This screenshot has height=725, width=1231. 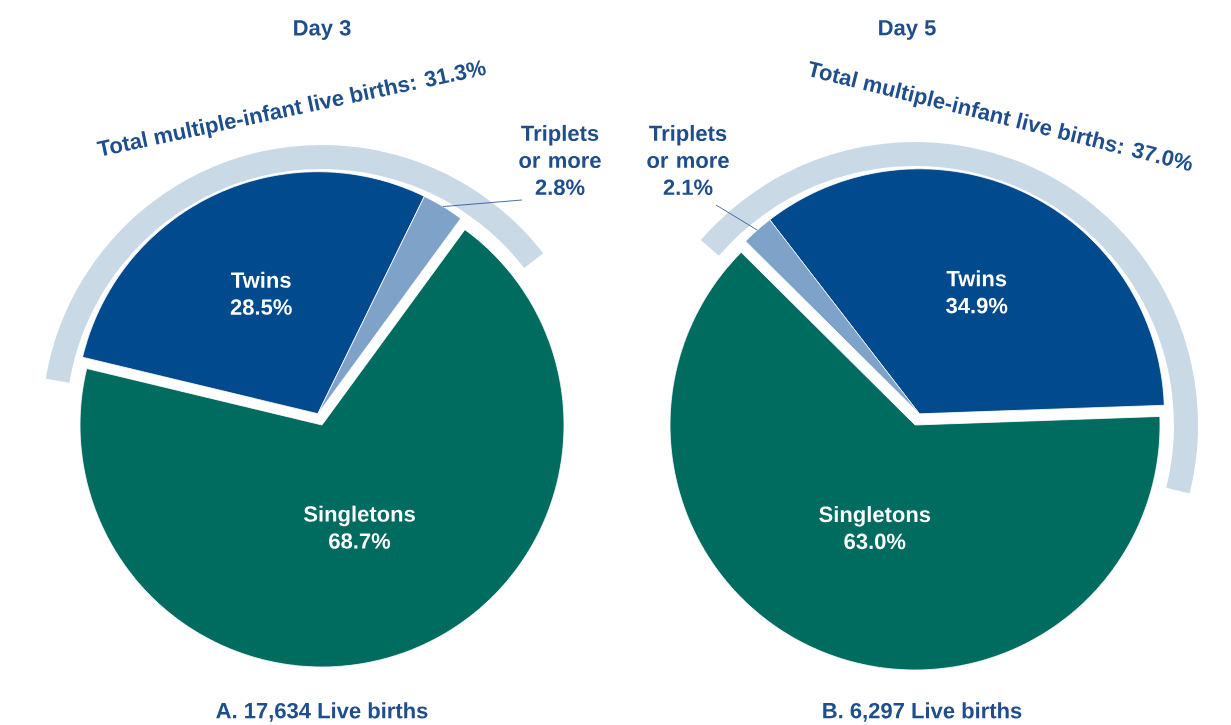 I want to click on data-label: 63.0%, so click(x=875, y=541).